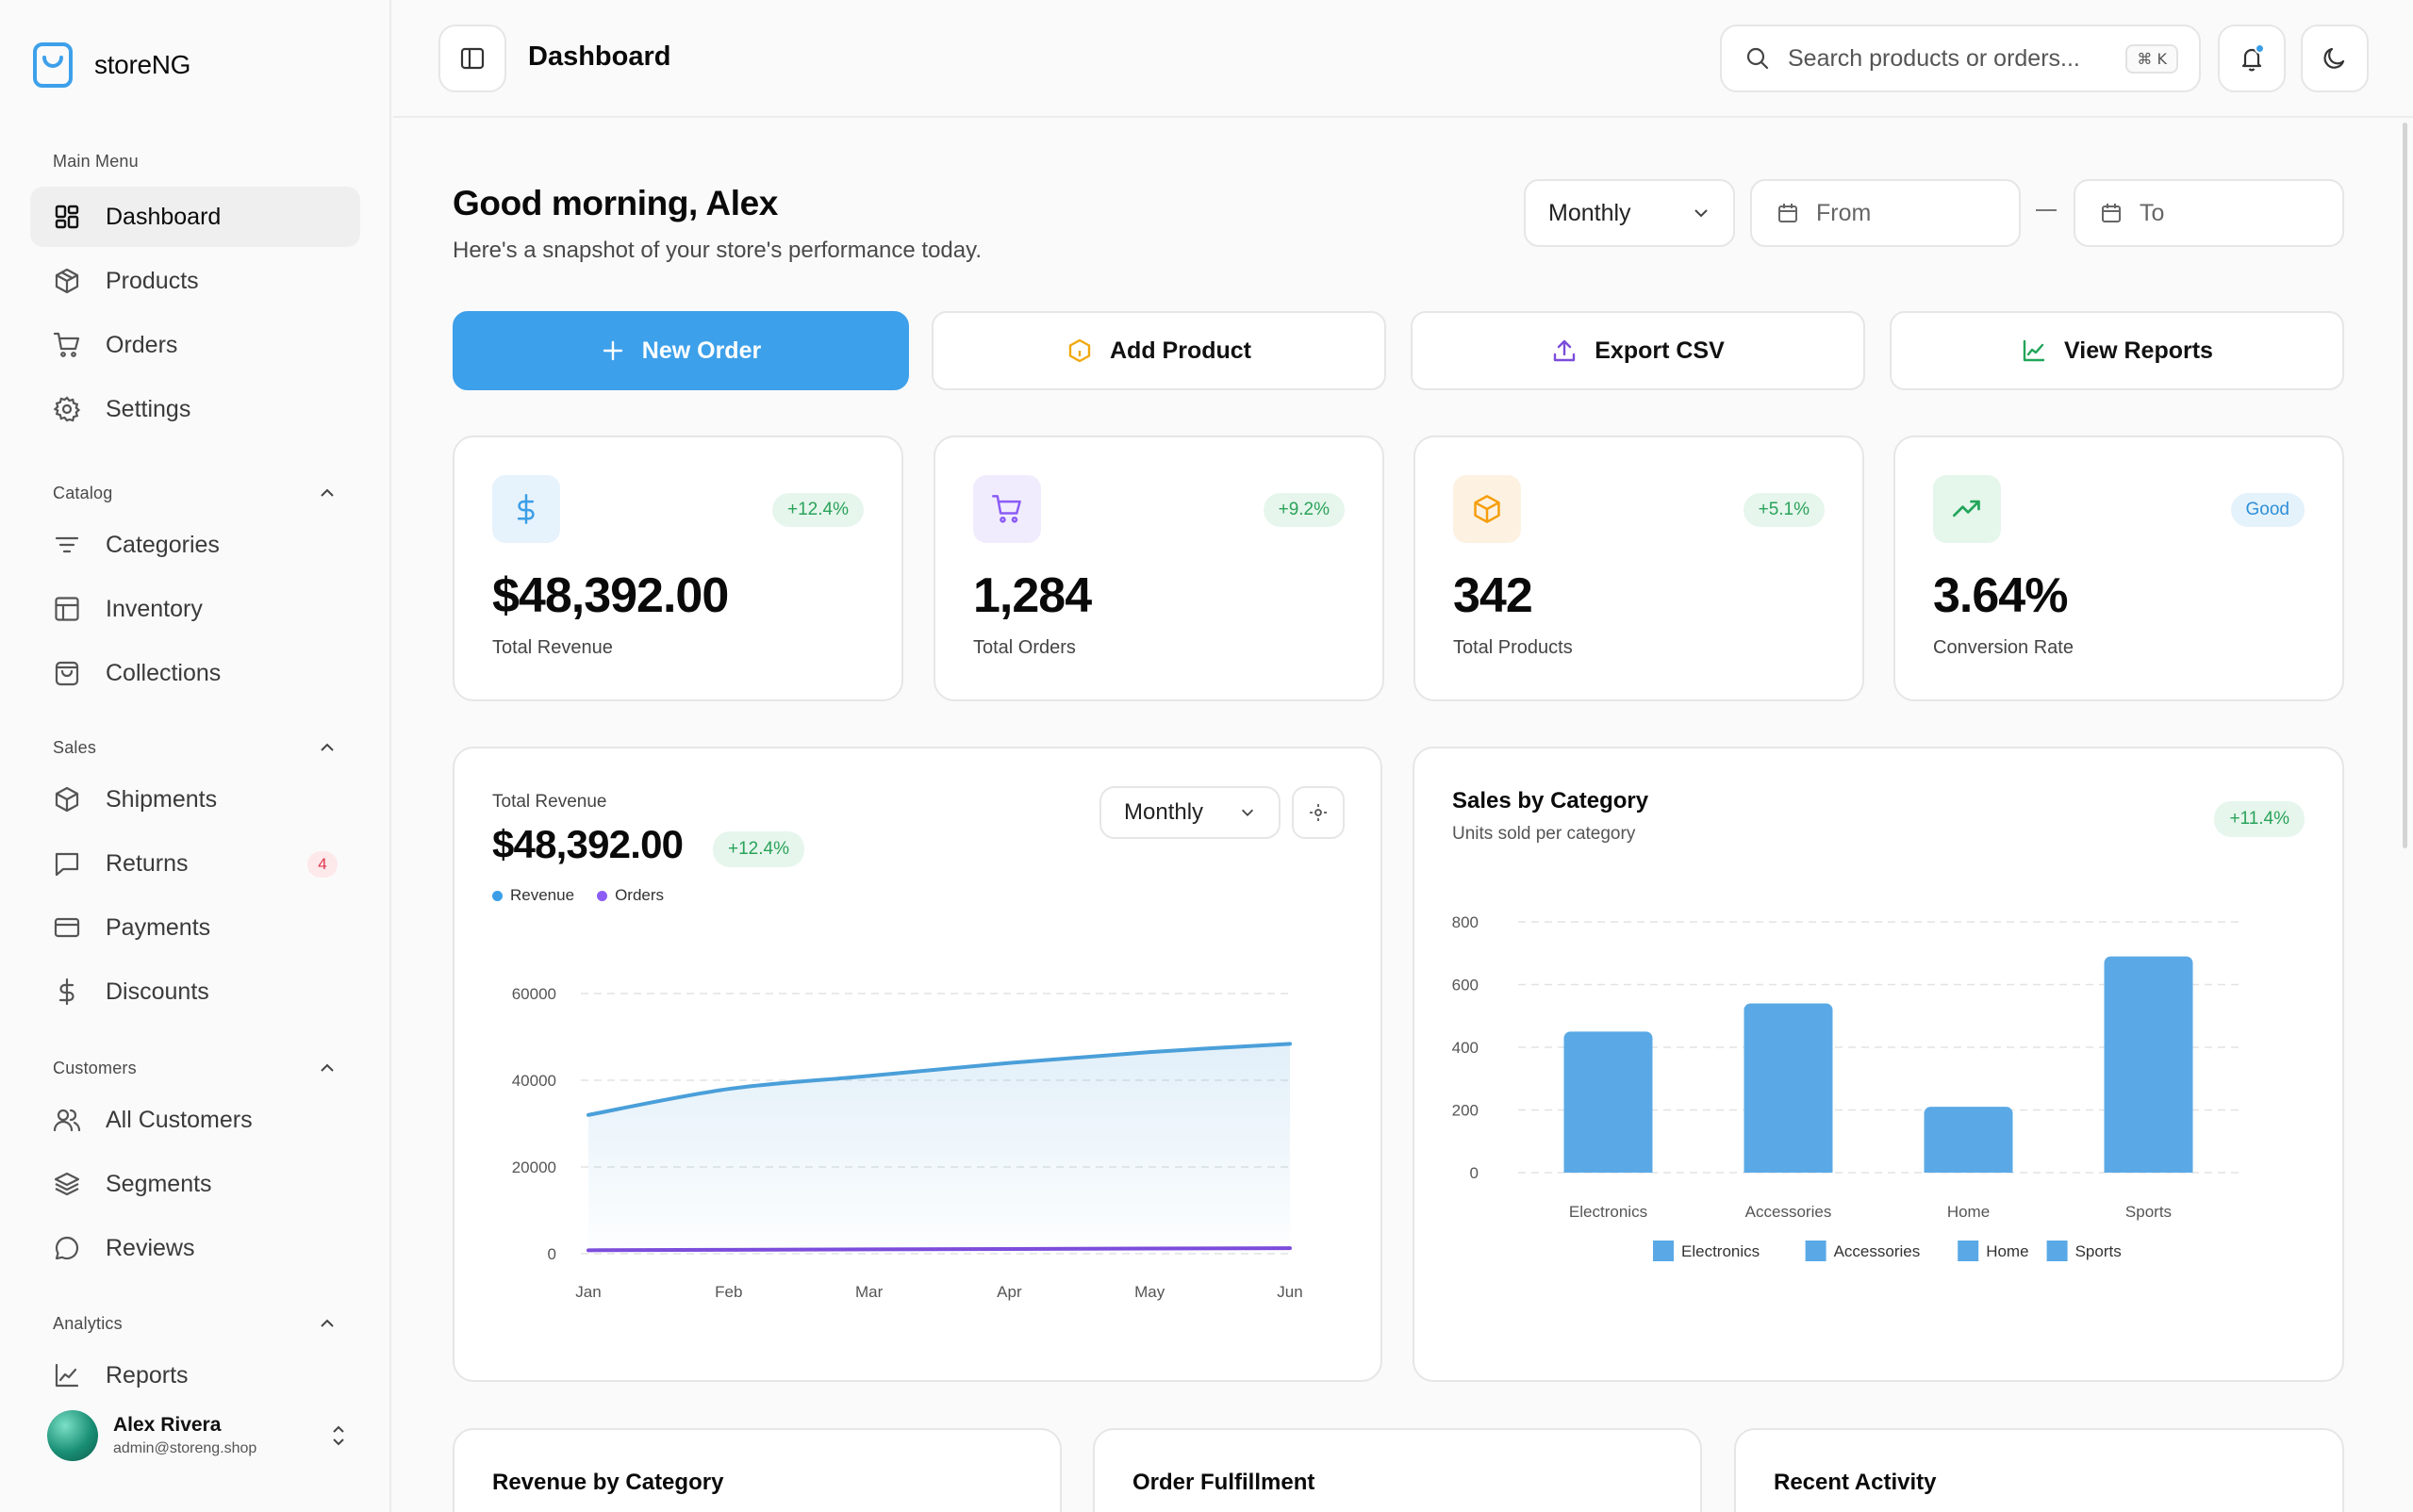 This screenshot has width=2413, height=1512. What do you see at coordinates (1757, 59) in the screenshot?
I see `search-icon` at bounding box center [1757, 59].